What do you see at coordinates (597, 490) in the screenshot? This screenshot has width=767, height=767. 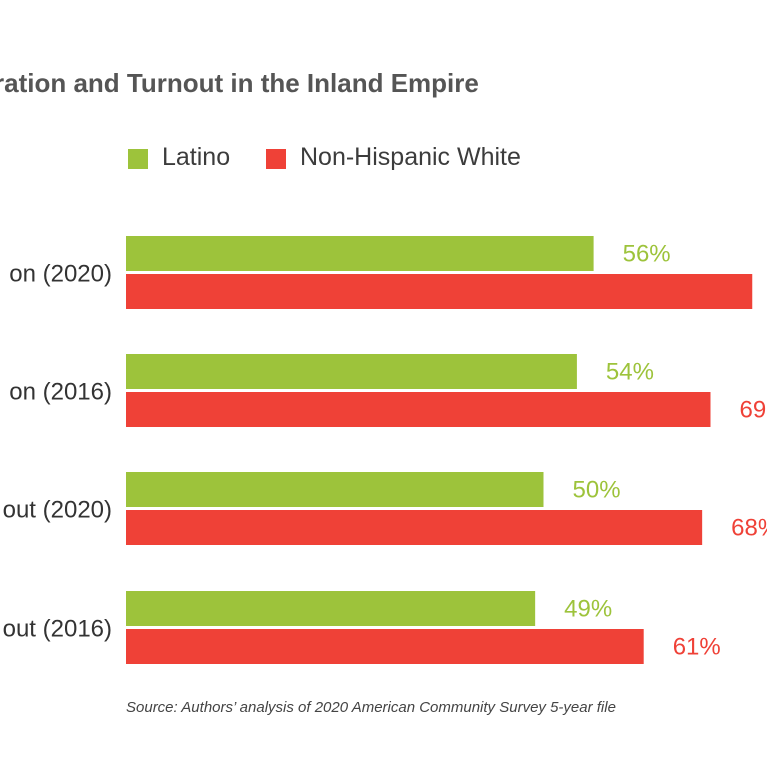 I see `data-label-latino-3: 50%` at bounding box center [597, 490].